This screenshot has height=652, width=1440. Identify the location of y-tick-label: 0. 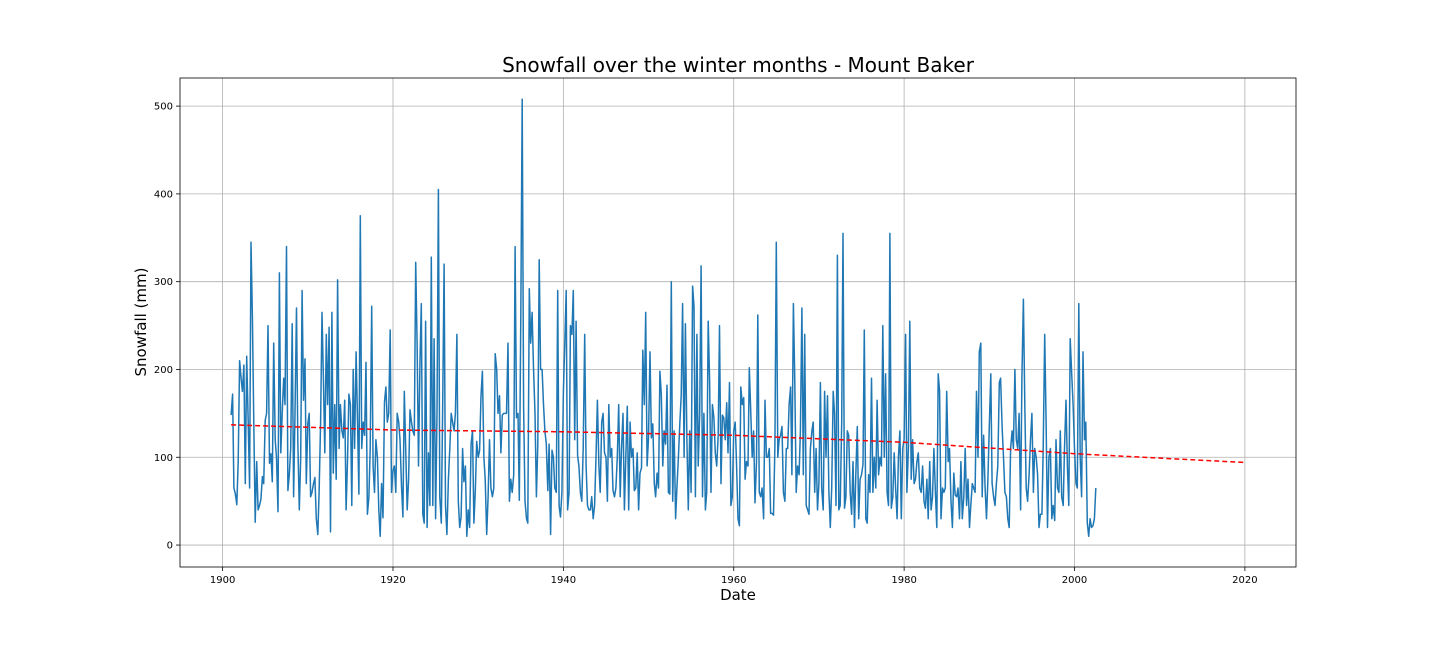
(170, 546).